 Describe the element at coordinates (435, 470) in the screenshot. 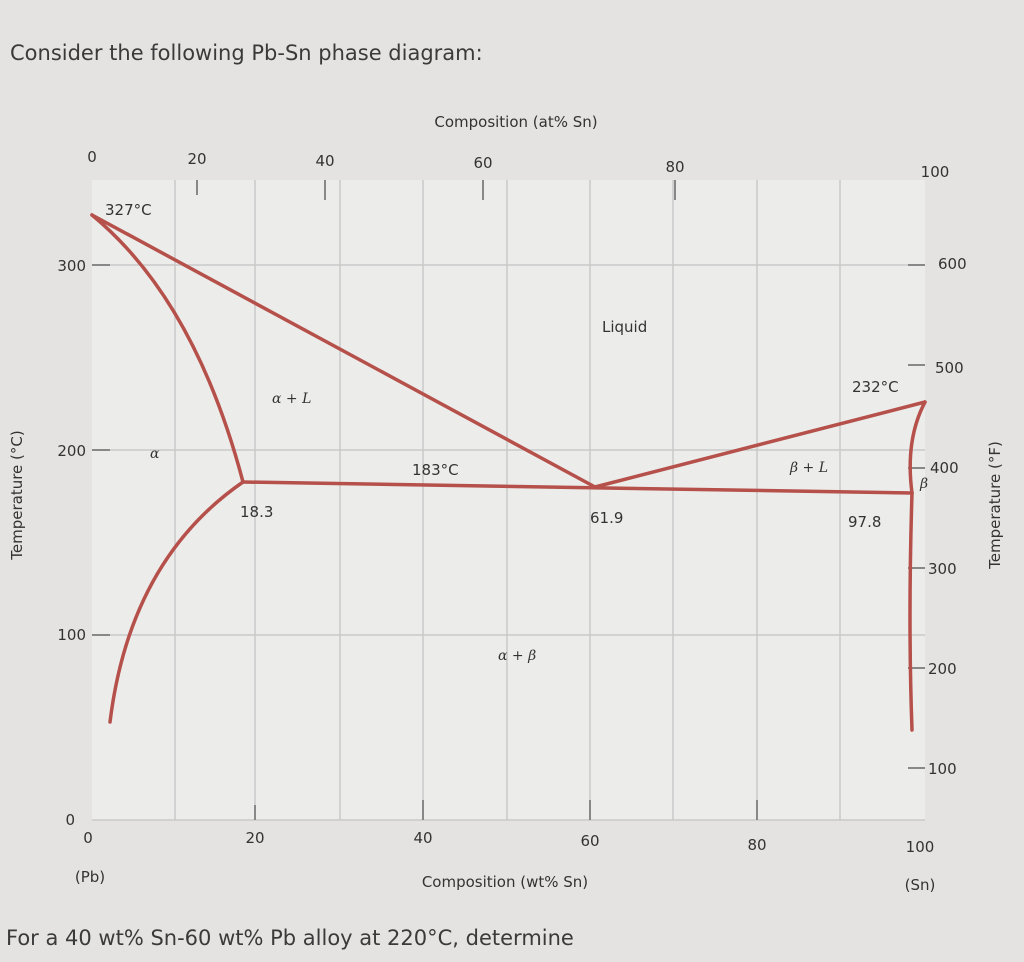

I see `annotation: 183°C` at that location.